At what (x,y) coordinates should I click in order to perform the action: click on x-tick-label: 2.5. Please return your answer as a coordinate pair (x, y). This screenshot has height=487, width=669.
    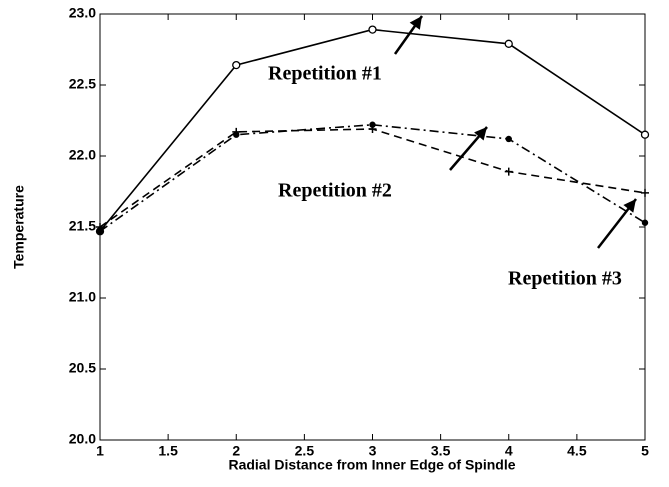
    Looking at the image, I should click on (305, 451).